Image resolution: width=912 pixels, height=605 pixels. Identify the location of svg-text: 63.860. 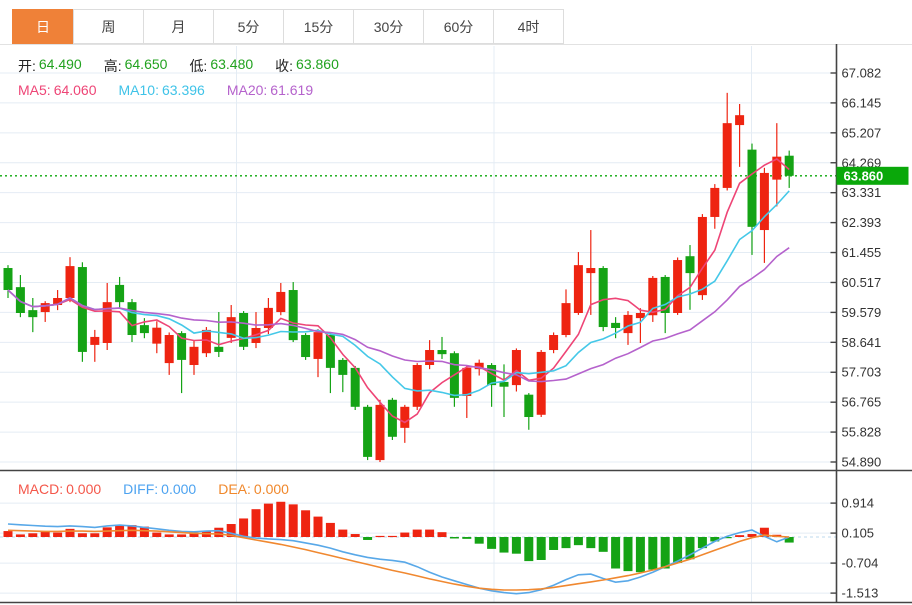
(864, 175).